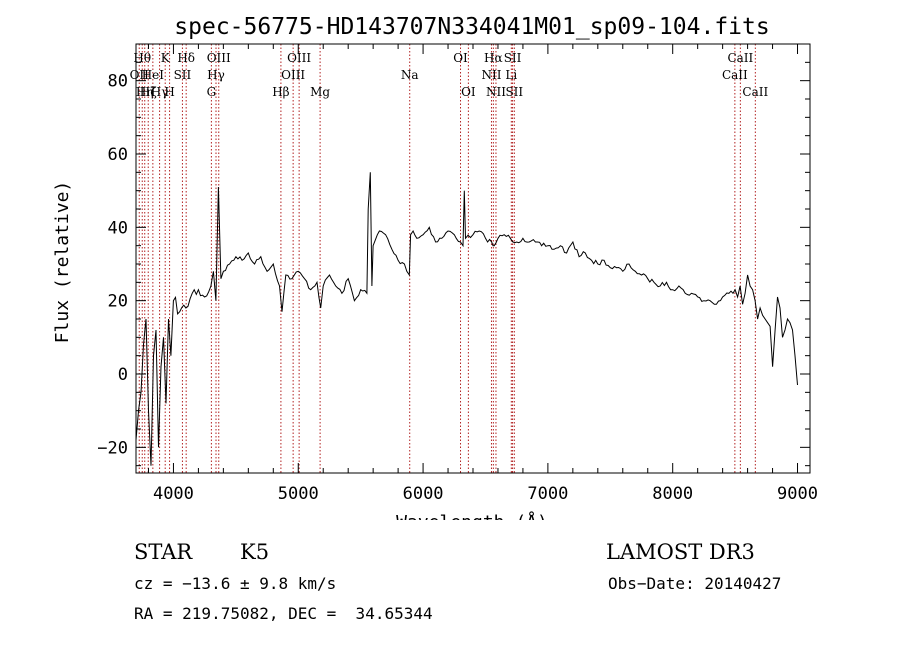 Image resolution: width=900 pixels, height=649 pixels. I want to click on line-label-25: SII, so click(514, 92).